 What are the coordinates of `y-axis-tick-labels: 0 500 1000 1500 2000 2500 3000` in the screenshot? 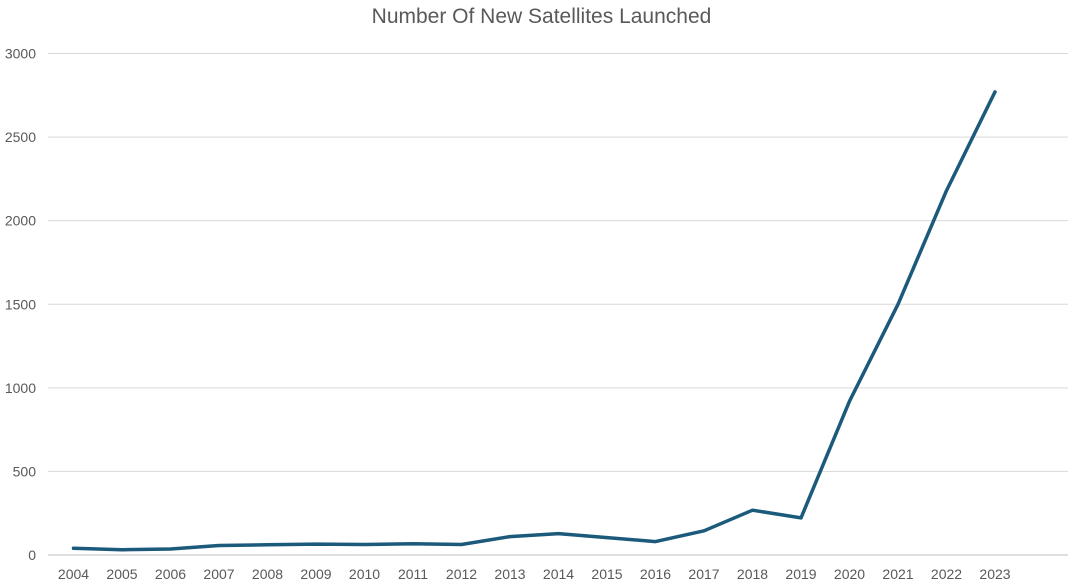 It's located at (20, 305).